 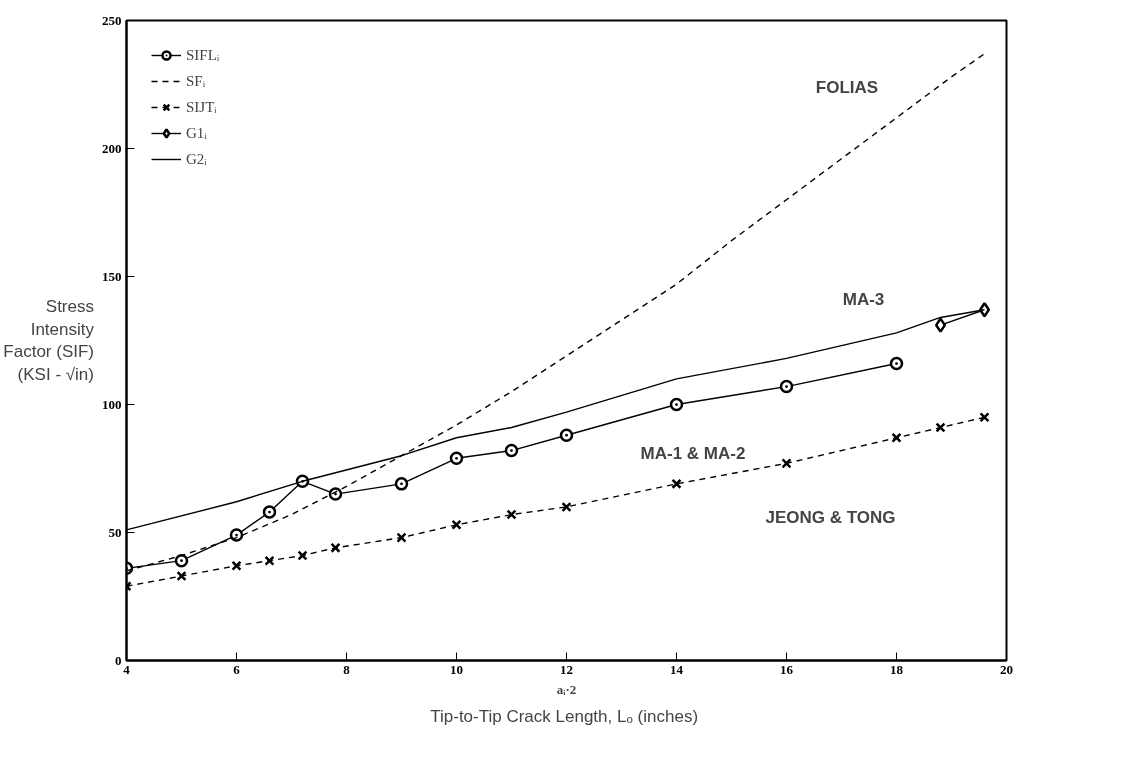 What do you see at coordinates (847, 87) in the screenshot?
I see `annotation: FOLIAS` at bounding box center [847, 87].